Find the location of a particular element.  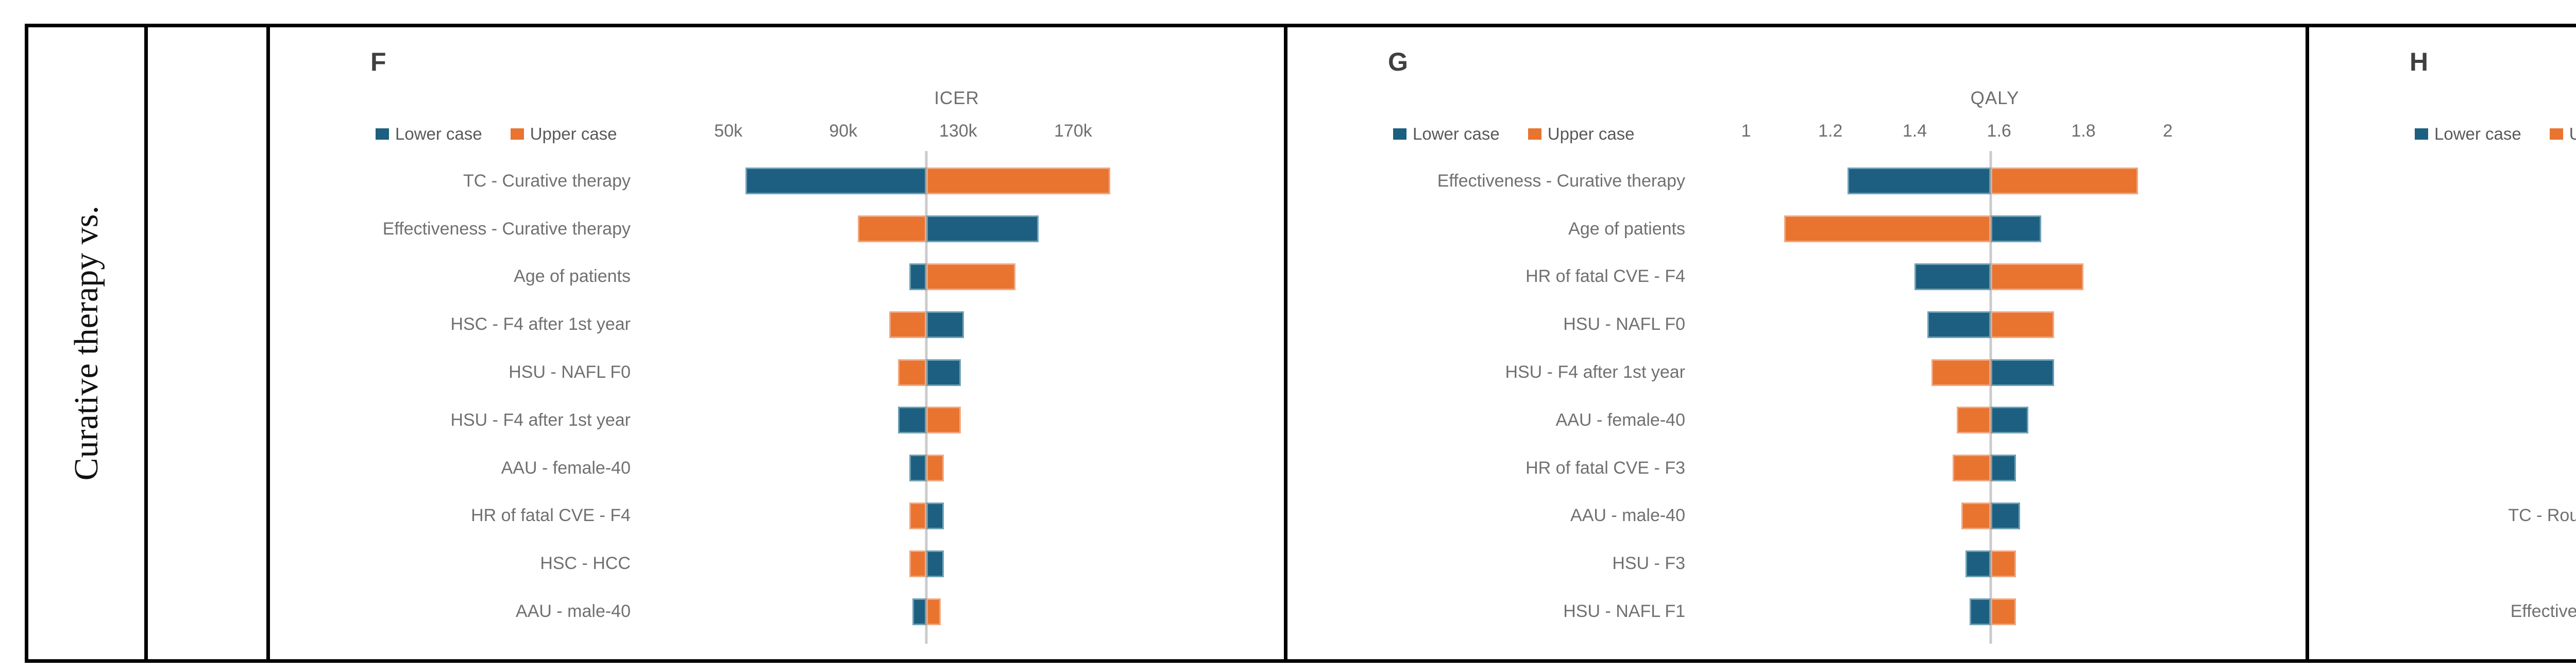

tornado-row: HSU - F3 is located at coordinates (1796, 564).